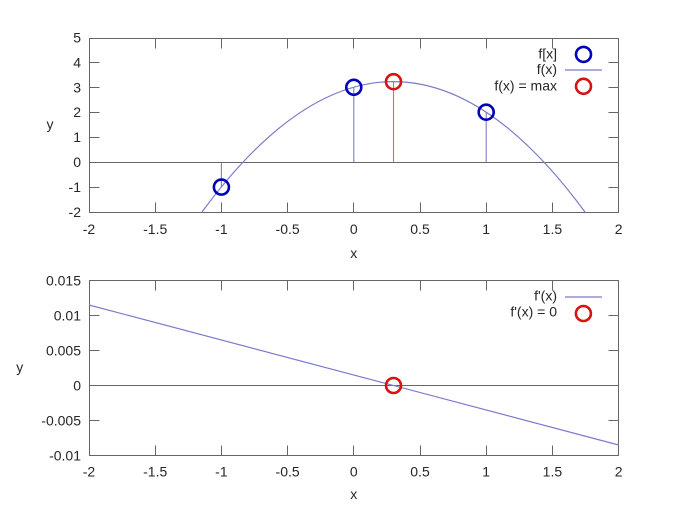 The height and width of the screenshot is (512, 683). Describe the element at coordinates (547, 53) in the screenshot. I see `svg-text: f[x]` at that location.